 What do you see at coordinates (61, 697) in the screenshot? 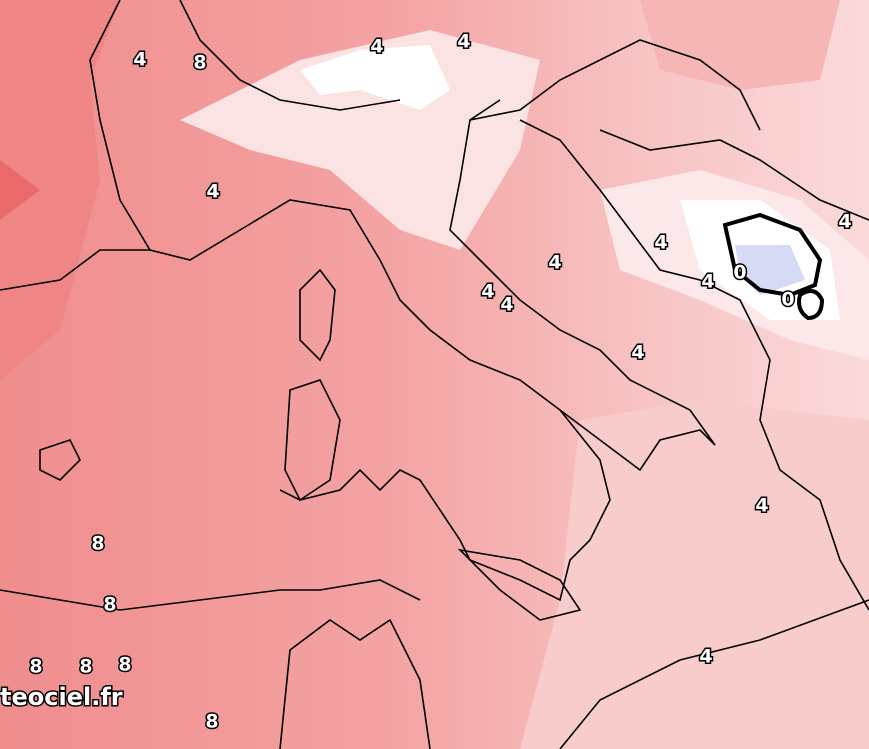
I see `watermark: teociel.fr` at bounding box center [61, 697].